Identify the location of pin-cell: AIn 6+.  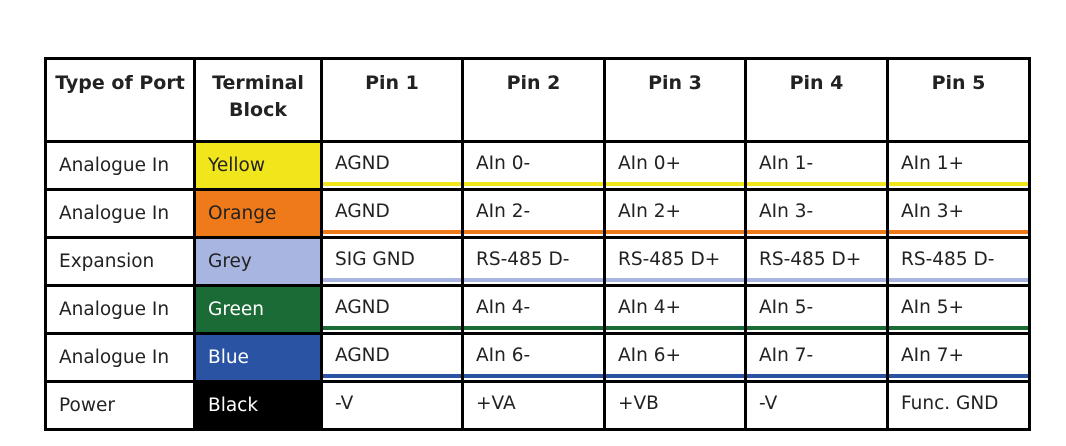
(675, 357).